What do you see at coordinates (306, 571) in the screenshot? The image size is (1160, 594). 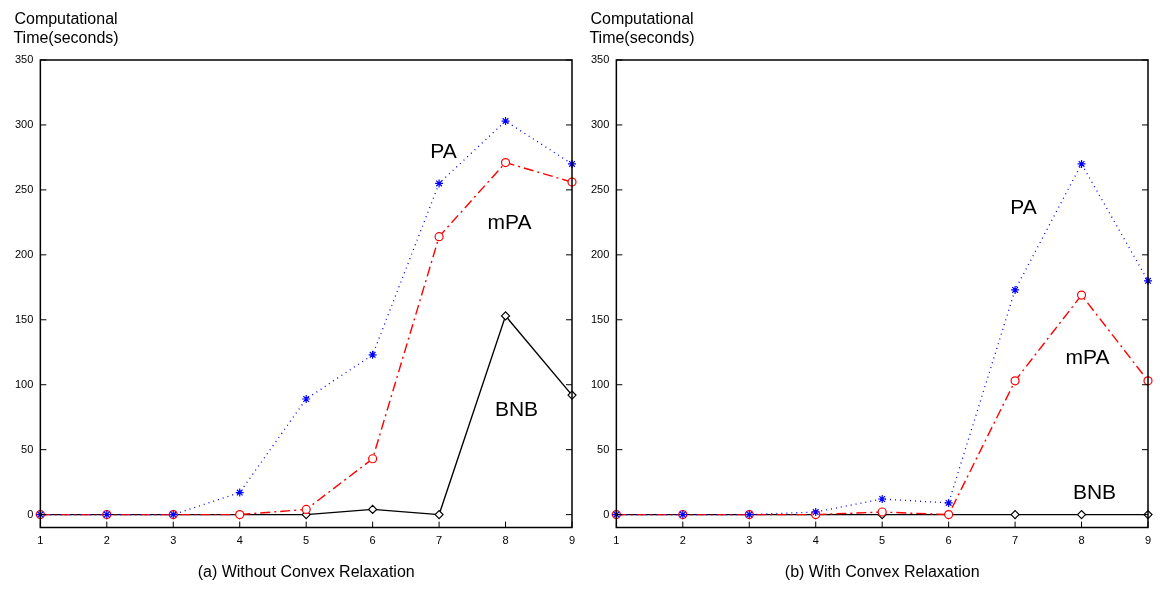 I see `x-axis-title: (a) Without Convex Relaxation` at bounding box center [306, 571].